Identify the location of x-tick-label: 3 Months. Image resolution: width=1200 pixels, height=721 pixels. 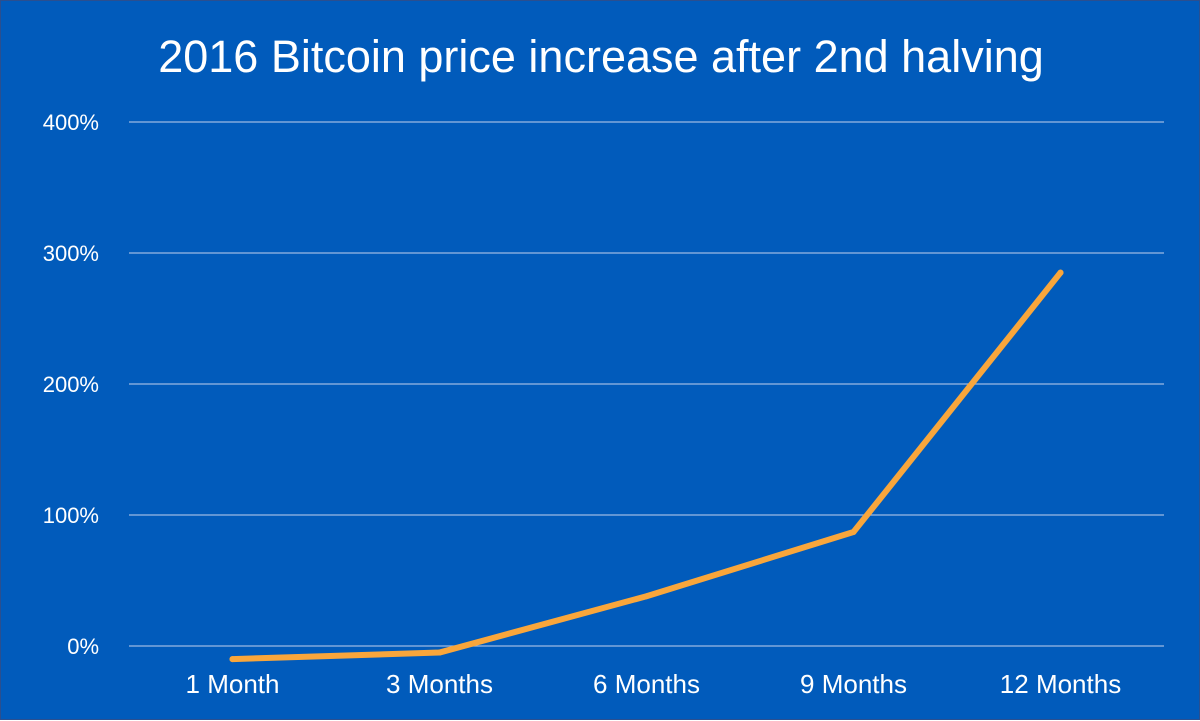
(439, 684).